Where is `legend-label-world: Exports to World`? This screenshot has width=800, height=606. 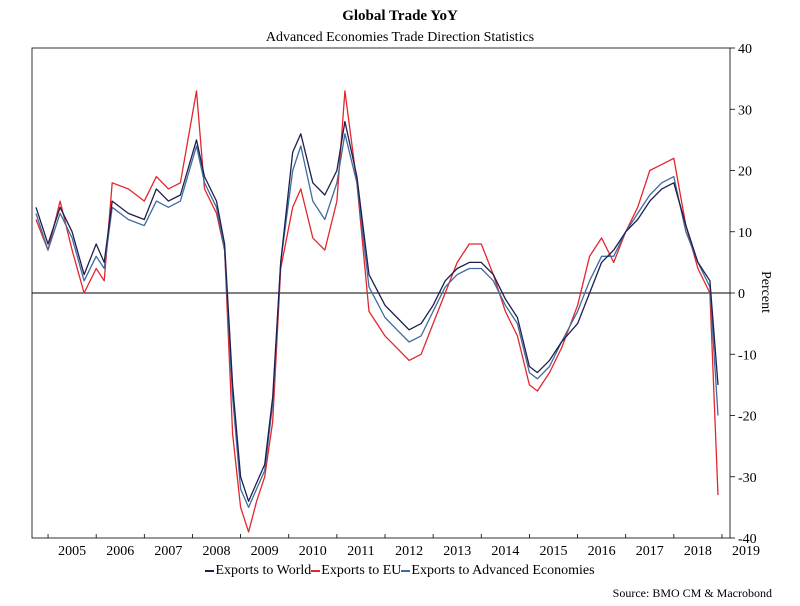 legend-label-world: Exports to World is located at coordinates (263, 570).